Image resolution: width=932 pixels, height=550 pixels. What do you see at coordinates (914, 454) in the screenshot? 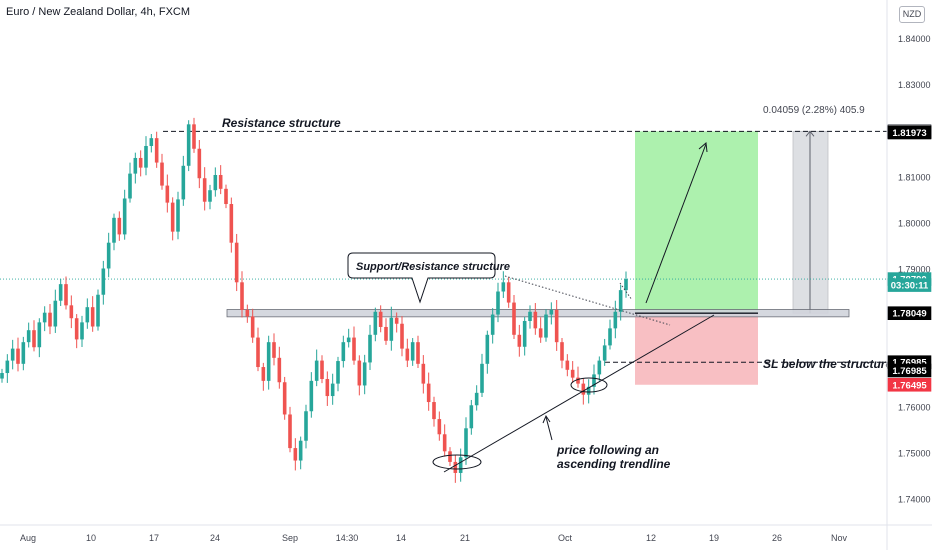
I see `price-tick-label: 1.75000` at bounding box center [914, 454].